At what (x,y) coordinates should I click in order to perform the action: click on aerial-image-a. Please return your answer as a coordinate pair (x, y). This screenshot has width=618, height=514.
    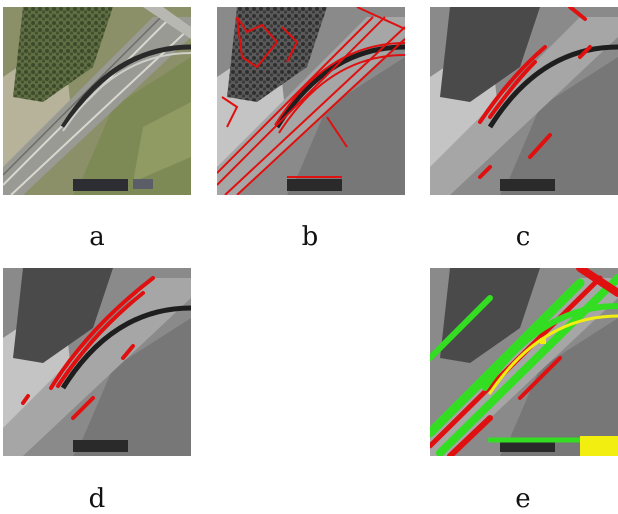
    Looking at the image, I should click on (97, 101).